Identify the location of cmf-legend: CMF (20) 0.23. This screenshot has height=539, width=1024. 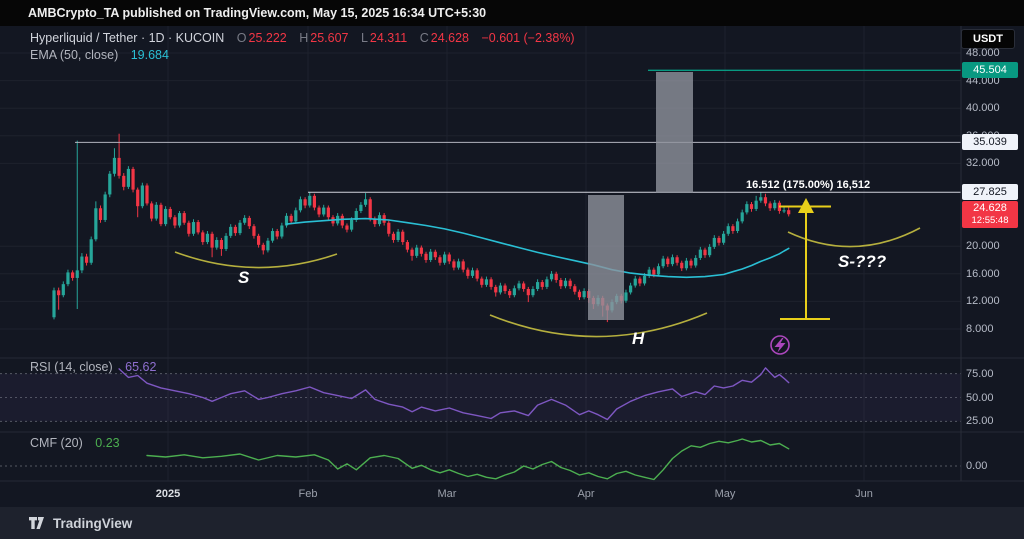
(76, 443).